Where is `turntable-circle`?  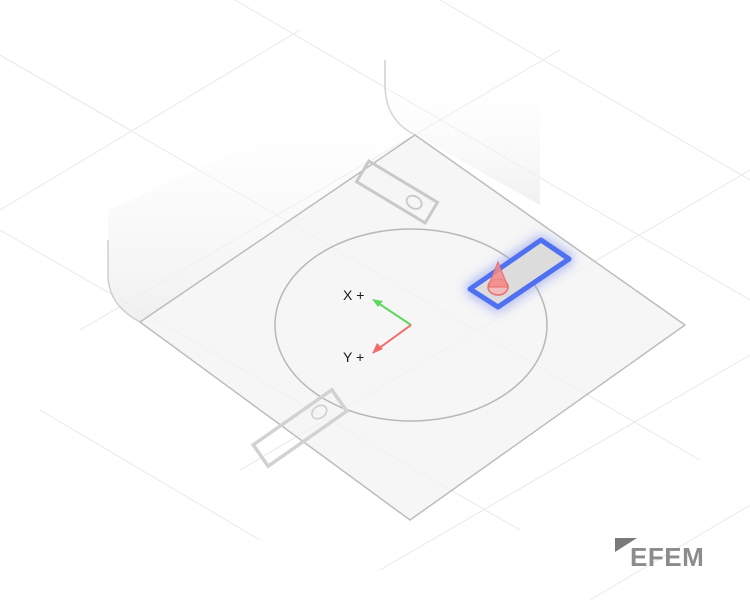 turntable-circle is located at coordinates (411, 325).